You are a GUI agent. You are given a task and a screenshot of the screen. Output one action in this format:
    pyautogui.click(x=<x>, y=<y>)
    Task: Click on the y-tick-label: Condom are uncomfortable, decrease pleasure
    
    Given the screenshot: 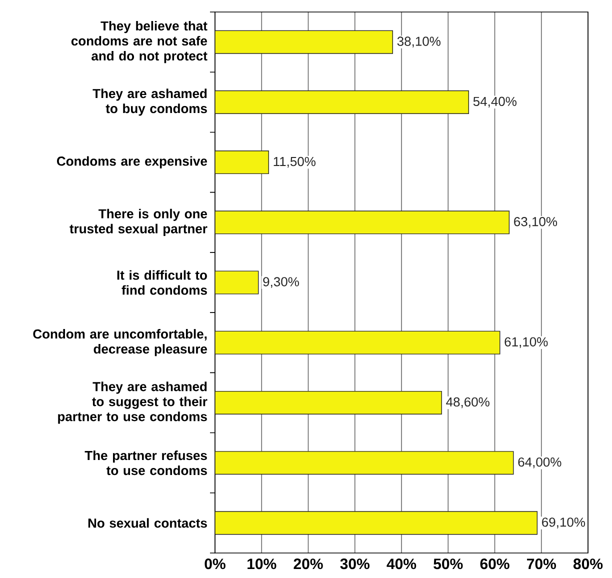 What is the action you would take?
    pyautogui.click(x=120, y=342)
    